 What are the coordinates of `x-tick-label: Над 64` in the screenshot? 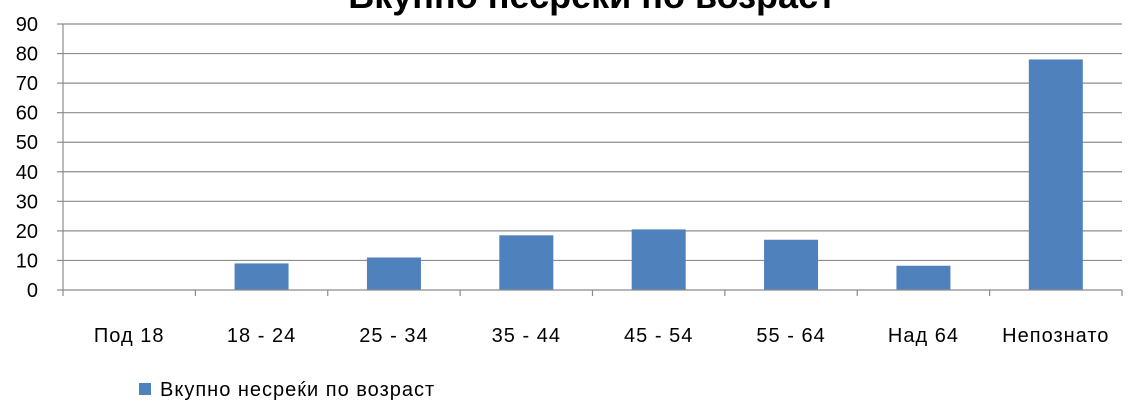 It's located at (923, 336).